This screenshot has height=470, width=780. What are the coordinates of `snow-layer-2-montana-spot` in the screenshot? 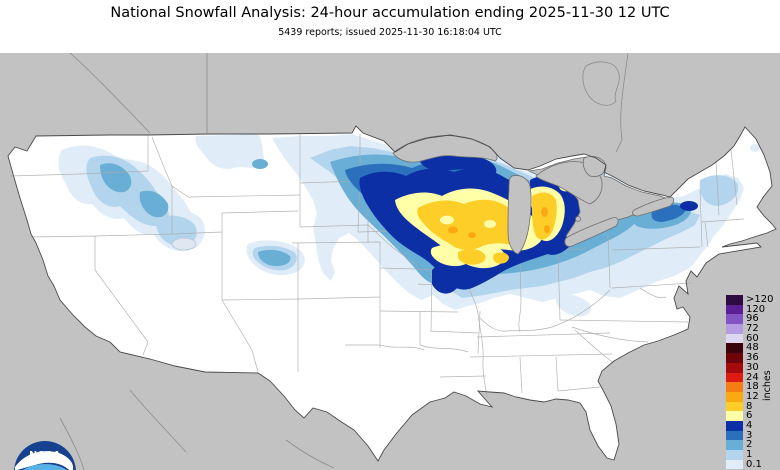 It's located at (260, 164).